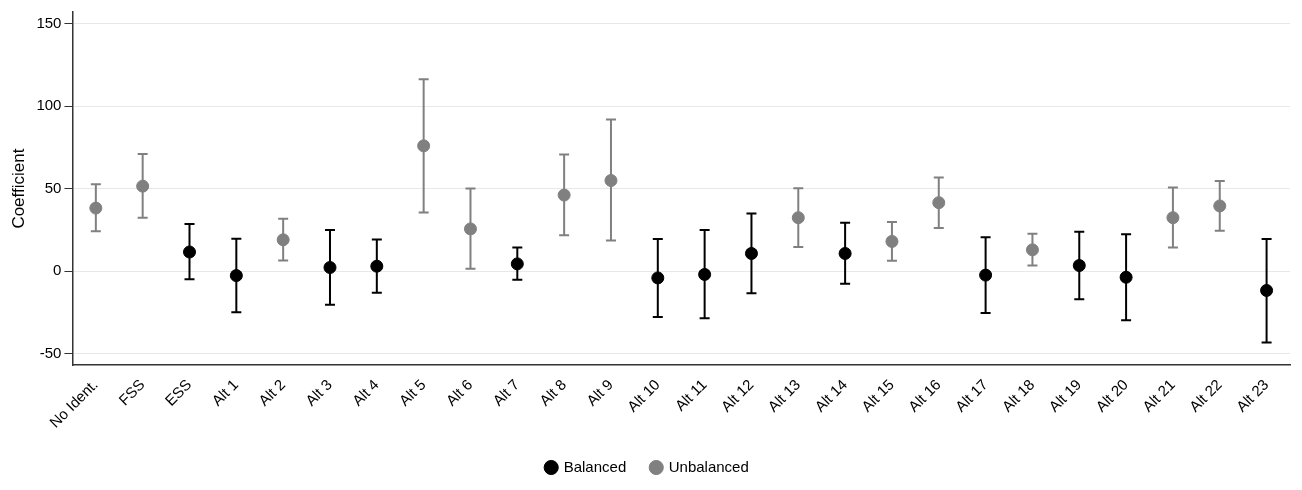 This screenshot has width=1302, height=490. What do you see at coordinates (57, 270) in the screenshot?
I see `y-tick-label: 0` at bounding box center [57, 270].